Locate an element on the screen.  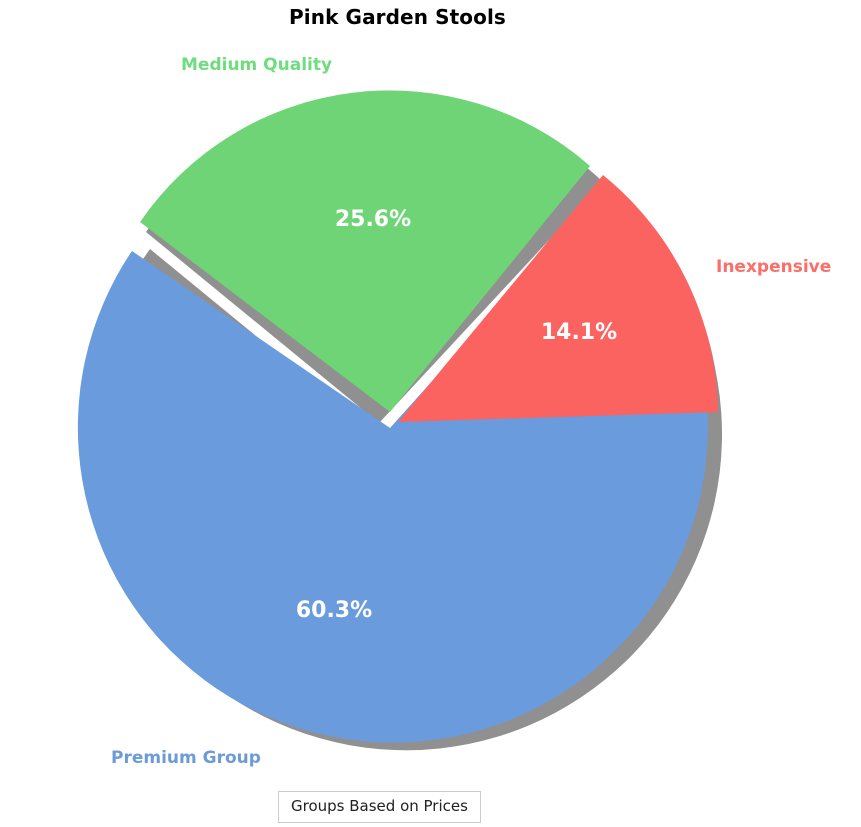
slice-label-premium-group: Premium Group is located at coordinates (186, 758).